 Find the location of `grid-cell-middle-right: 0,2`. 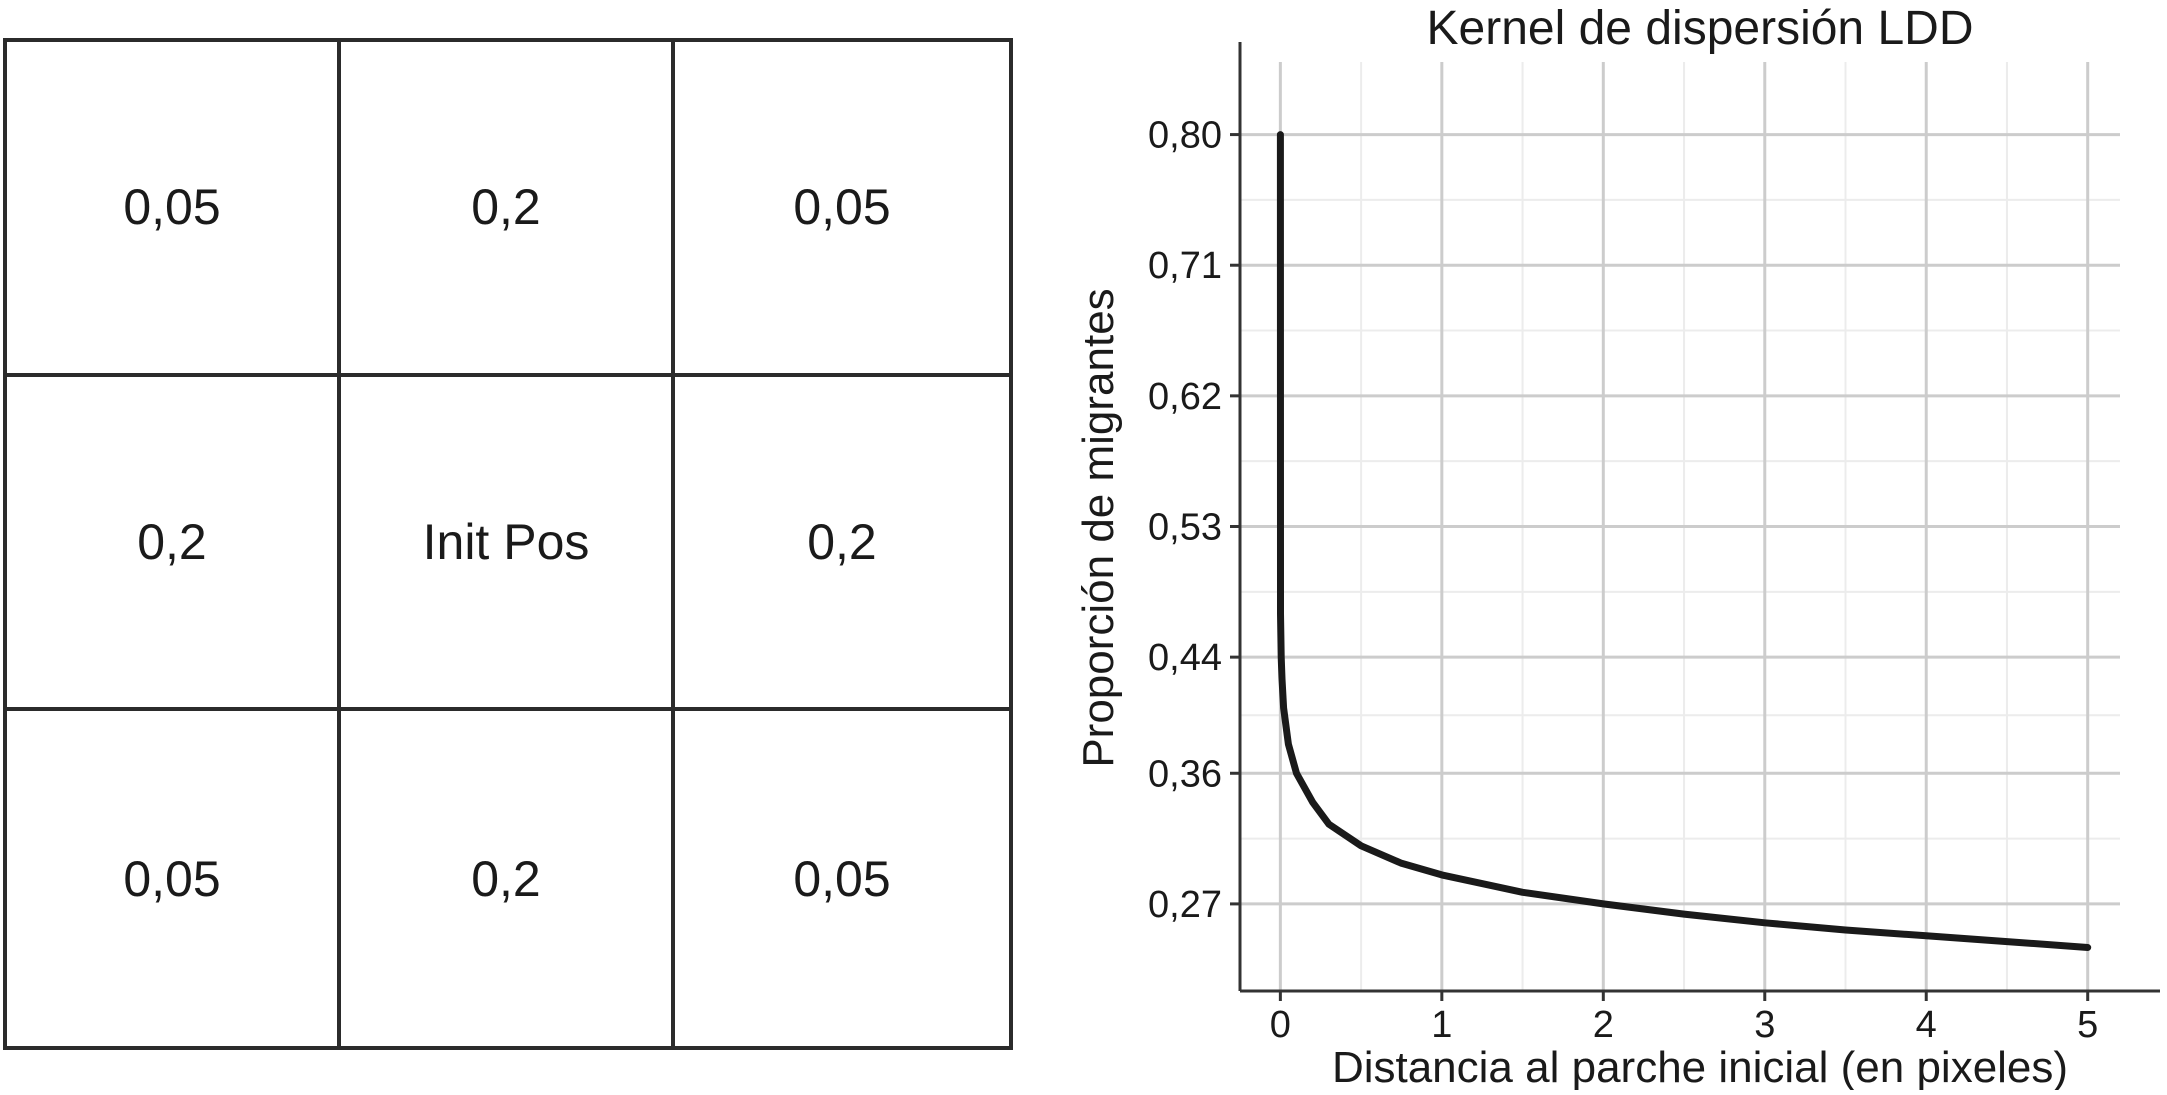

grid-cell-middle-right: 0,2 is located at coordinates (842, 544).